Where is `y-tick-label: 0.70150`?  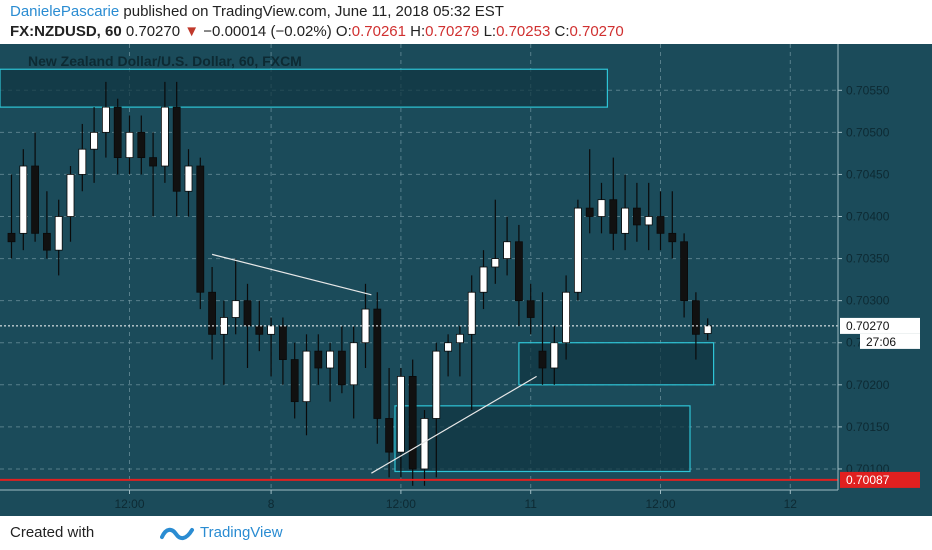 y-tick-label: 0.70150 is located at coordinates (868, 427).